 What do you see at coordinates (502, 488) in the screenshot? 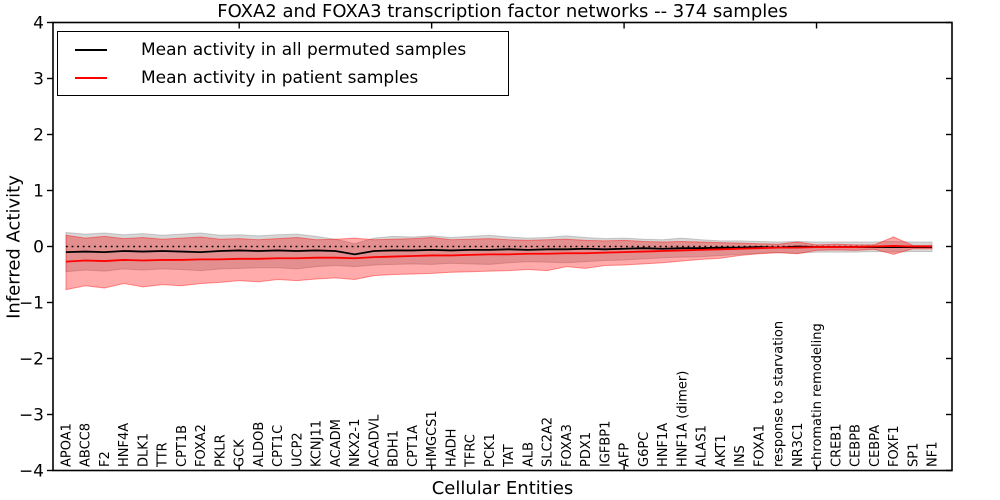
I see `x-axis-label: Cellular Entities` at bounding box center [502, 488].